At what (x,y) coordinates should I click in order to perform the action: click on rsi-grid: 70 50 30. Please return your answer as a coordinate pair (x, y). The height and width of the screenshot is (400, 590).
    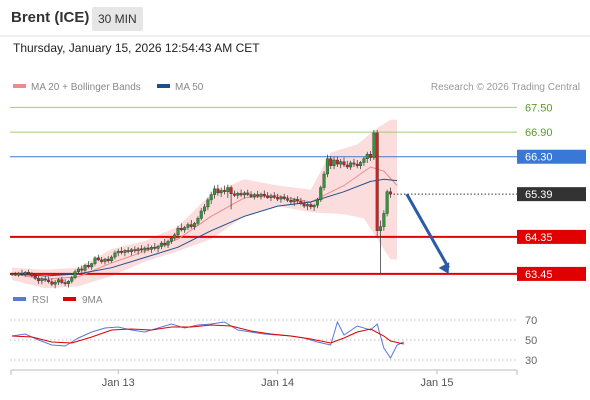
    Looking at the image, I should click on (273, 341).